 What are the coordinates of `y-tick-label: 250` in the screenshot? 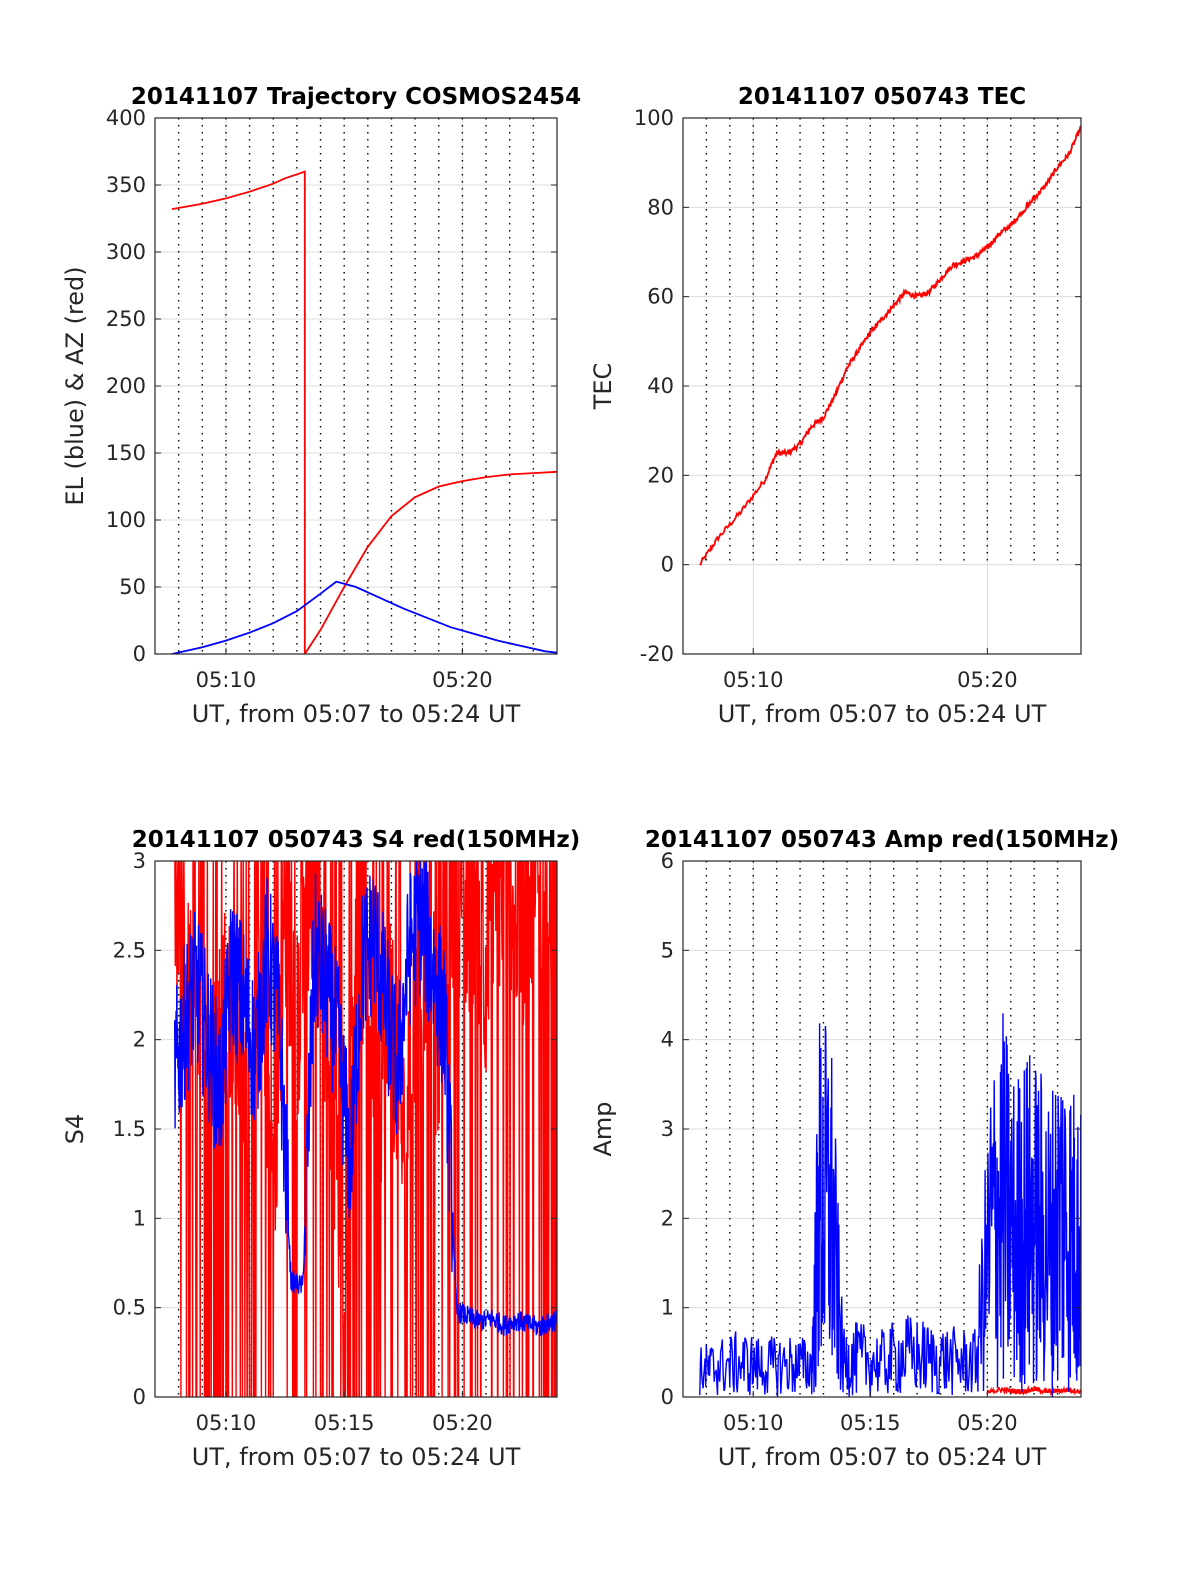 It's located at (126, 319).